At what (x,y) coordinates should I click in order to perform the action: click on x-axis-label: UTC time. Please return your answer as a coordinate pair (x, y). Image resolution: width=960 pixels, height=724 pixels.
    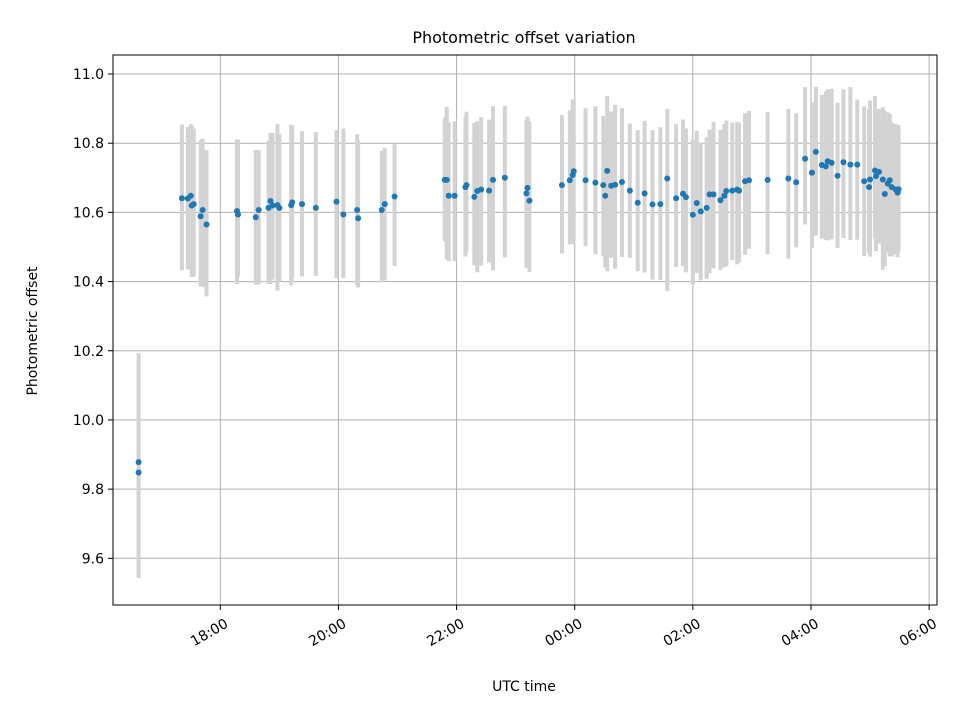
    Looking at the image, I should click on (524, 687).